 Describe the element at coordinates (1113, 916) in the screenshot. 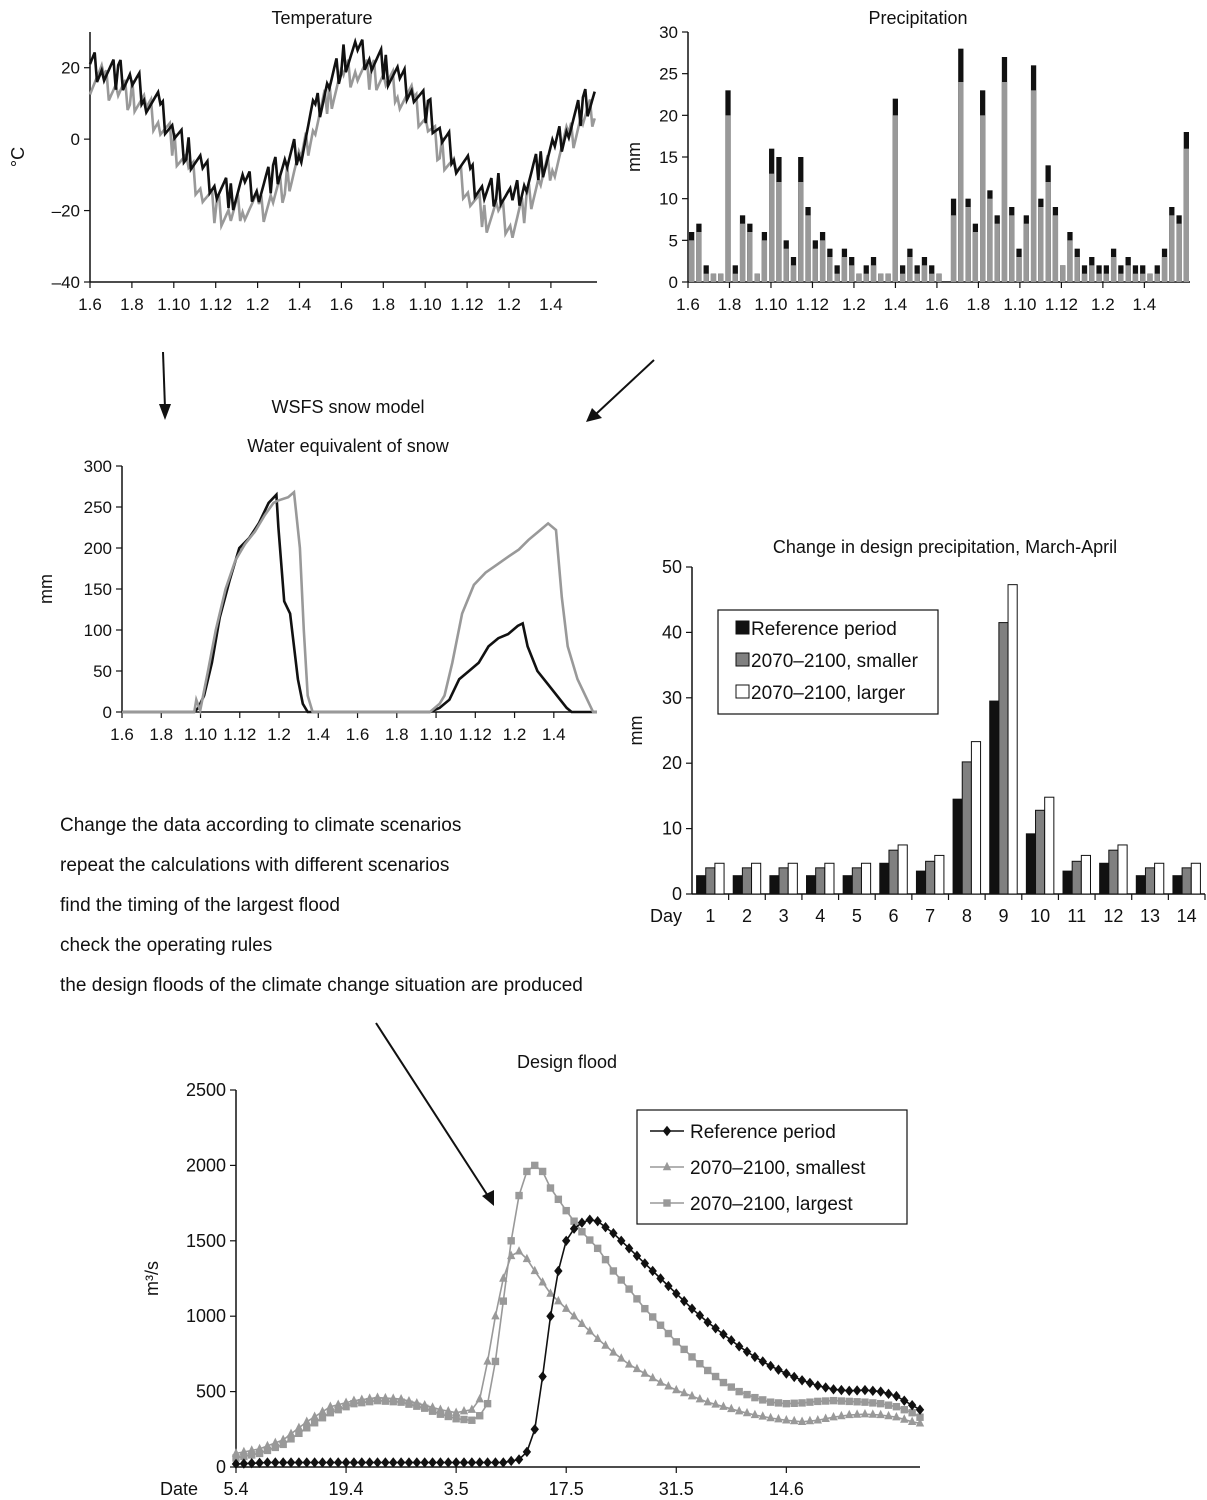

I see `x-tick-label: 12` at that location.